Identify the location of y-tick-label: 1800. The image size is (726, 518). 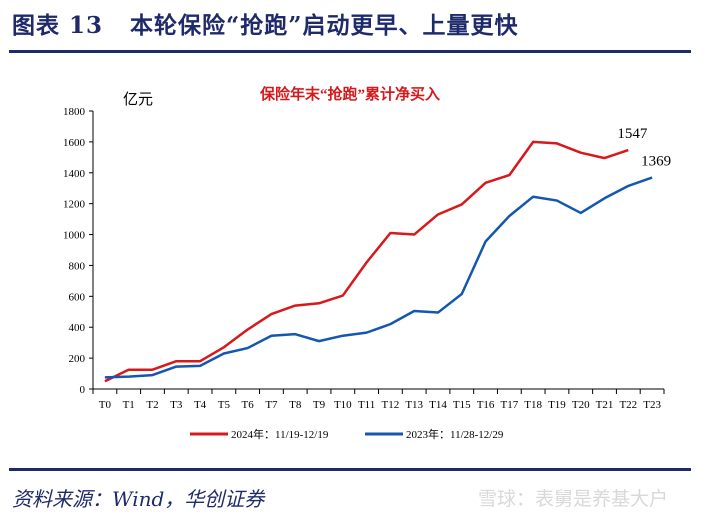
(74, 112).